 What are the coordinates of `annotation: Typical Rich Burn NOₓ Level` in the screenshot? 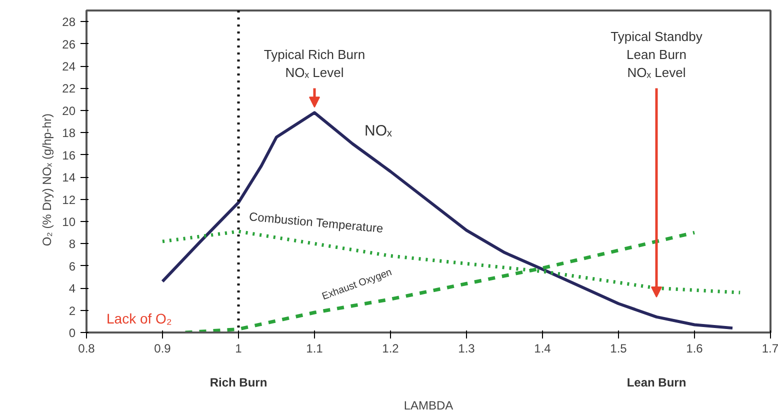 It's located at (315, 63).